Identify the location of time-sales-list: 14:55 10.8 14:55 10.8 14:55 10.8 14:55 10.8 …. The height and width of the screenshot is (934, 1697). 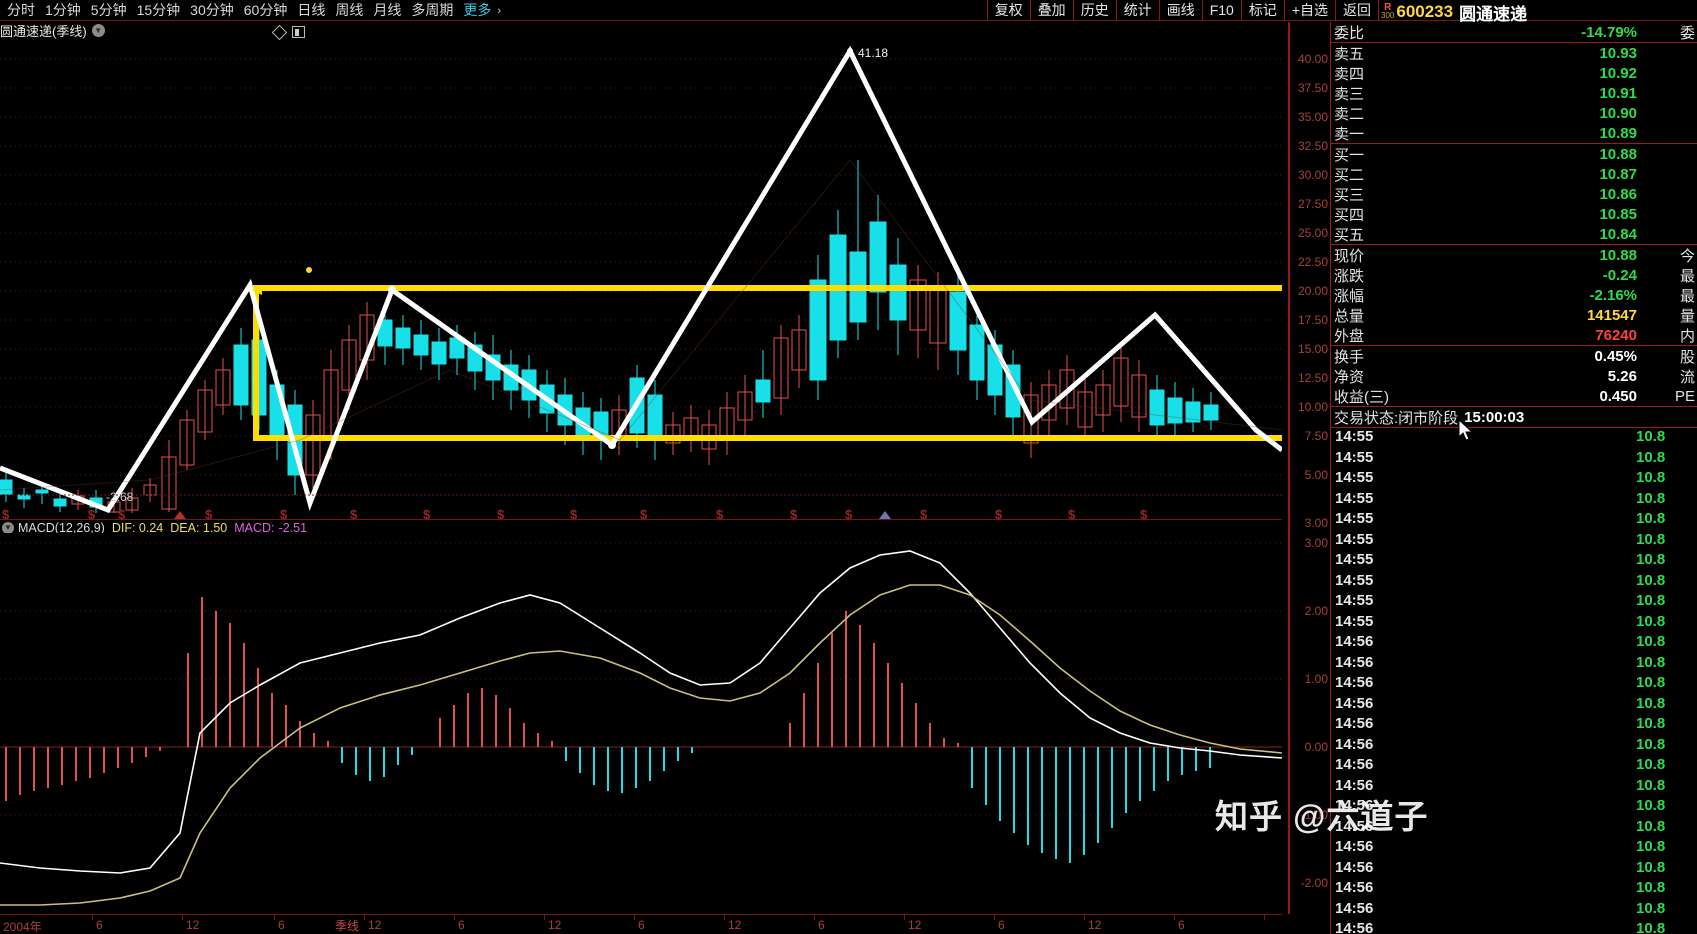
(1514, 681).